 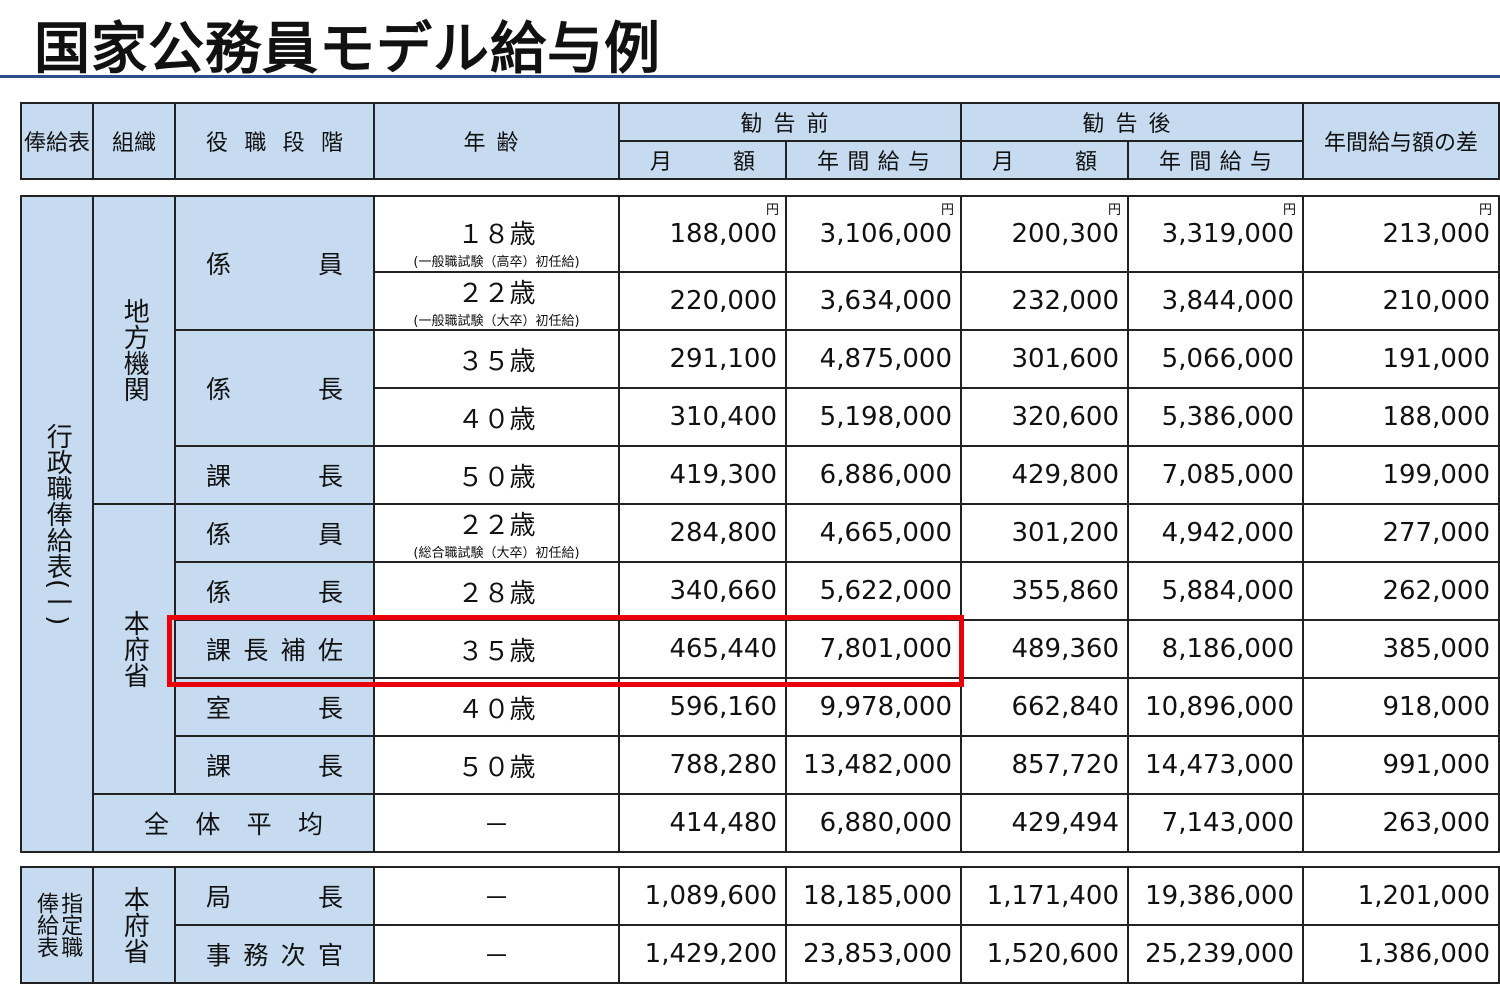 I want to click on value-cell: 13,482,000, so click(x=873, y=765).